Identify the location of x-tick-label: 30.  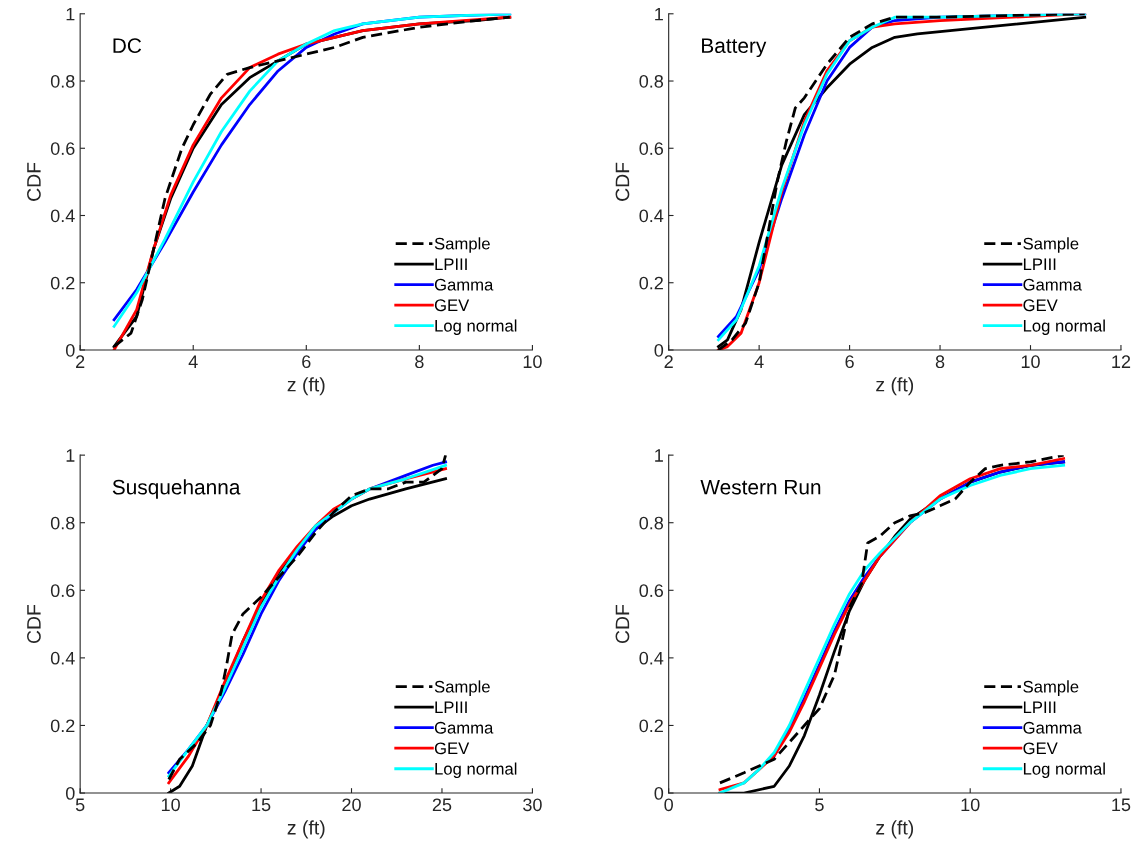
(532, 805).